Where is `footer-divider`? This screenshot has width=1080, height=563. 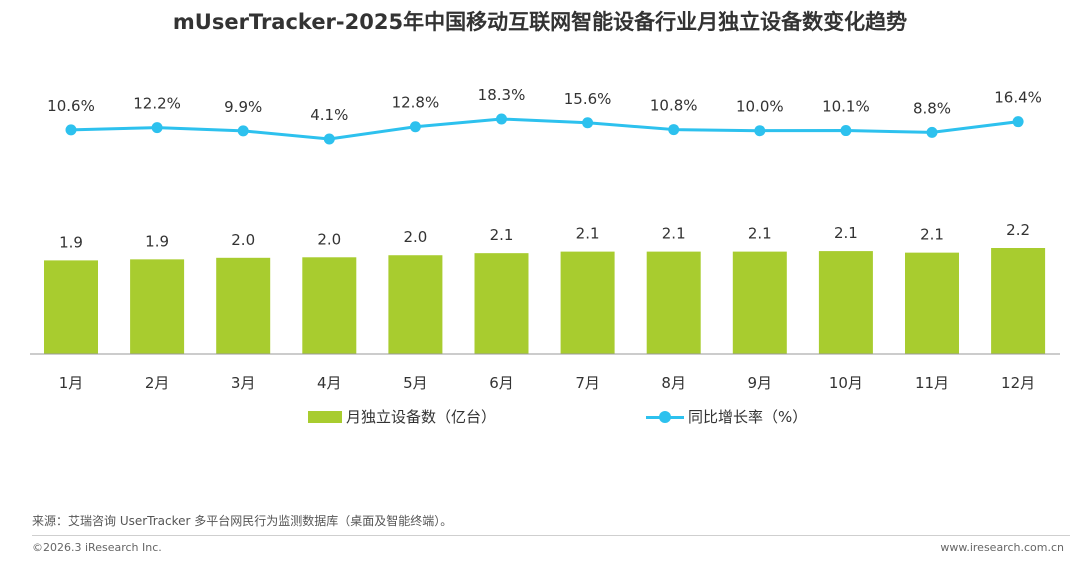 footer-divider is located at coordinates (551, 535).